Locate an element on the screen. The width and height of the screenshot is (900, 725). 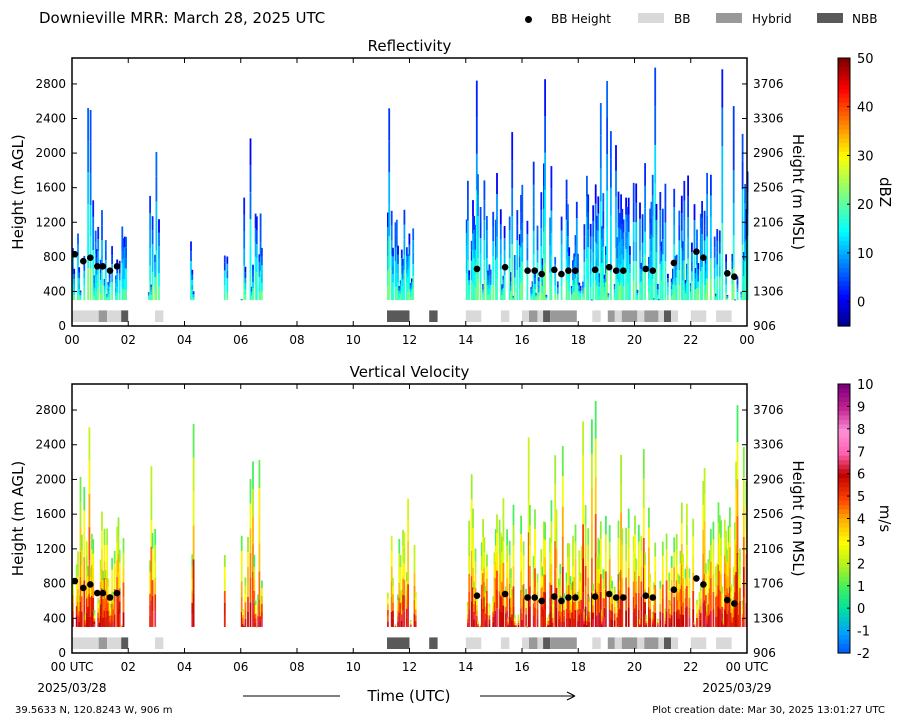
legend-nbb-swatch is located at coordinates (830, 18).